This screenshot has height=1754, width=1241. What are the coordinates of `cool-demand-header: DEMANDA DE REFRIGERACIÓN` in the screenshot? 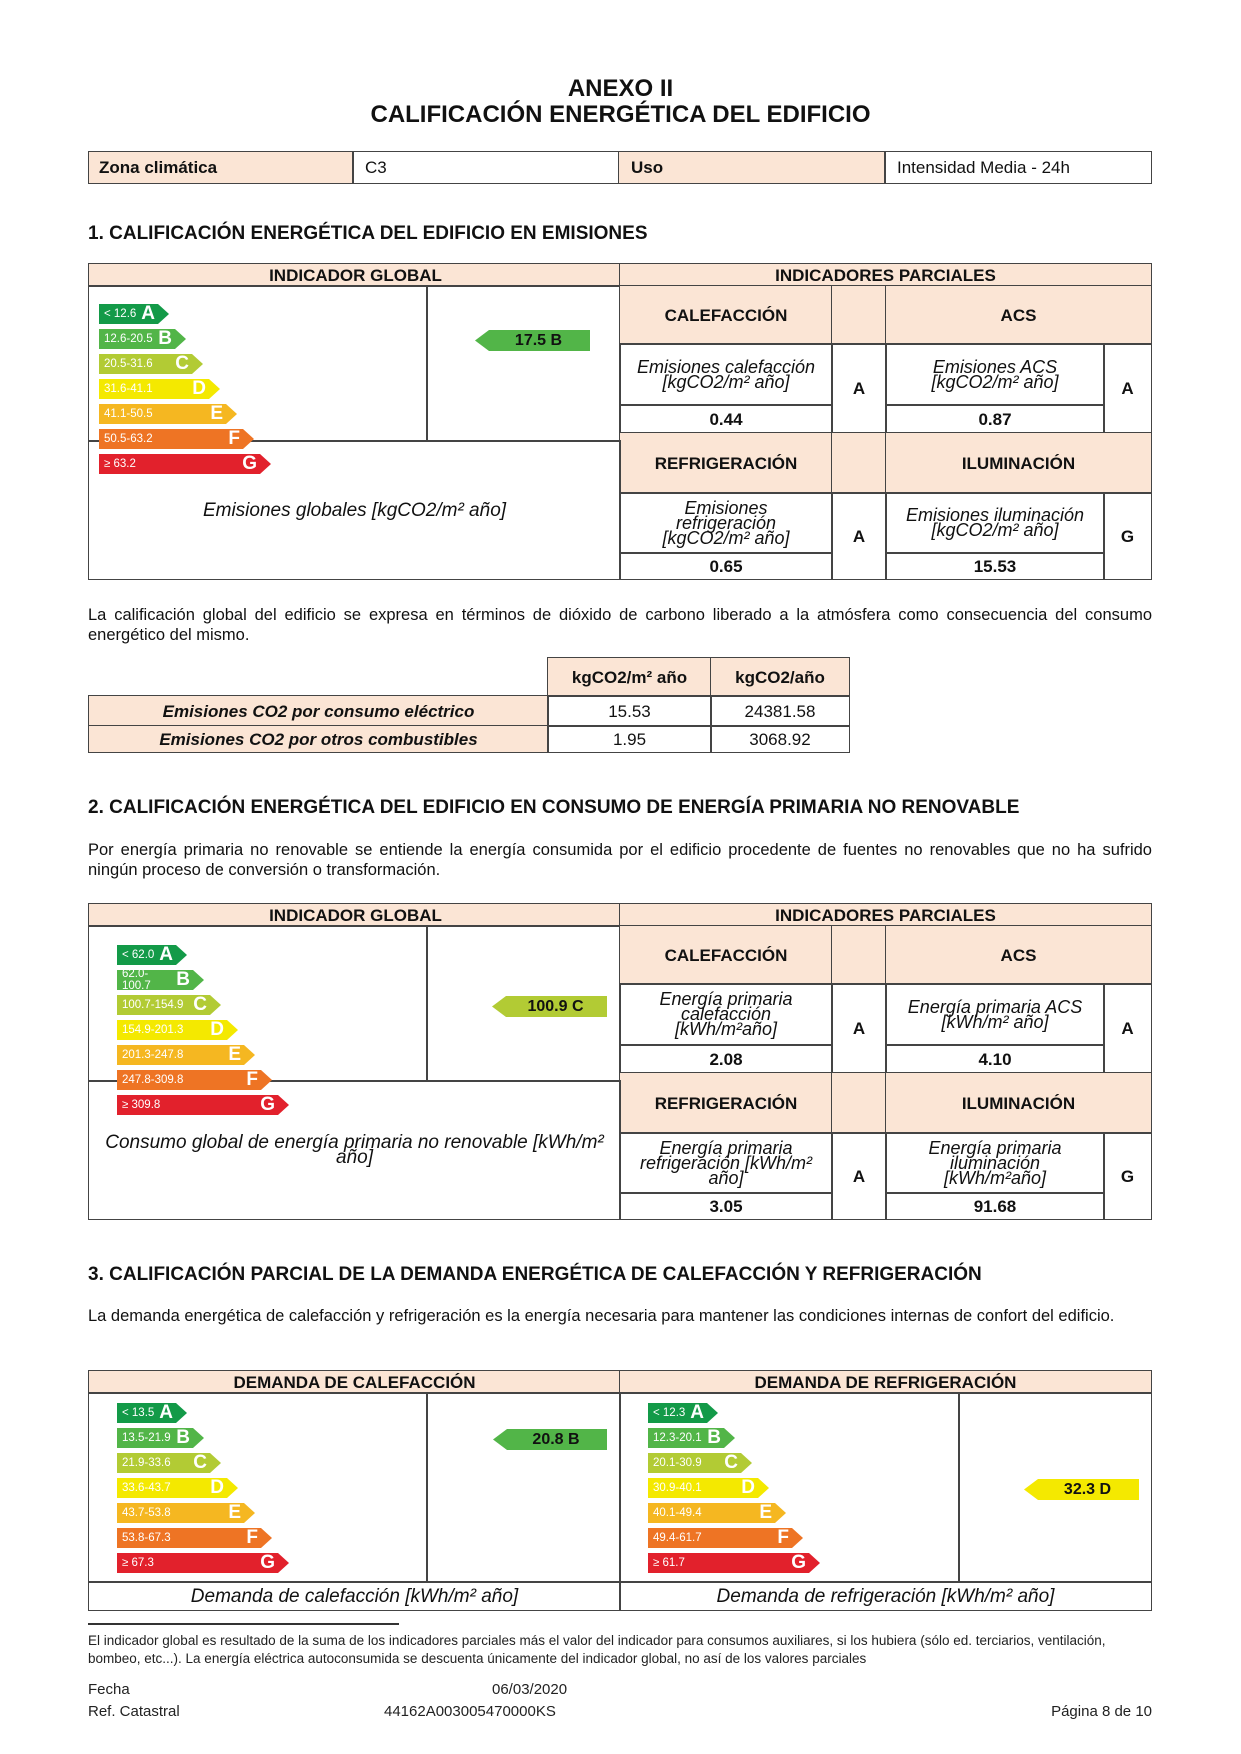 It's located at (885, 1382).